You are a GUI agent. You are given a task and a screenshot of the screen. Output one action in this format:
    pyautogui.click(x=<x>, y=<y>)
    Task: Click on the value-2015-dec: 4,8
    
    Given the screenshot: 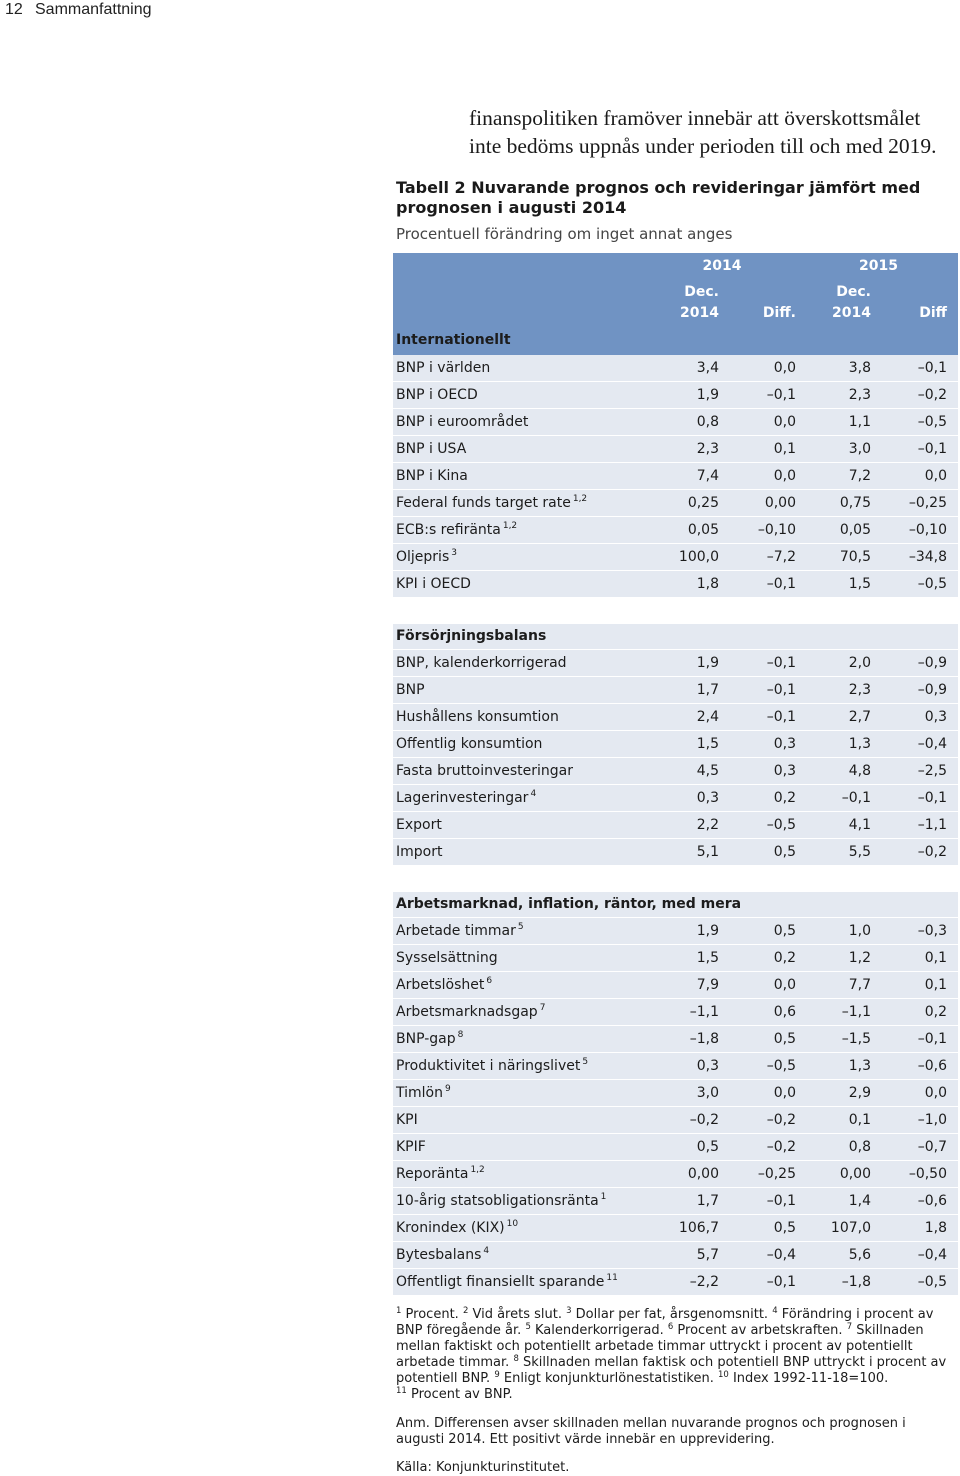 What is the action you would take?
    pyautogui.click(x=859, y=771)
    